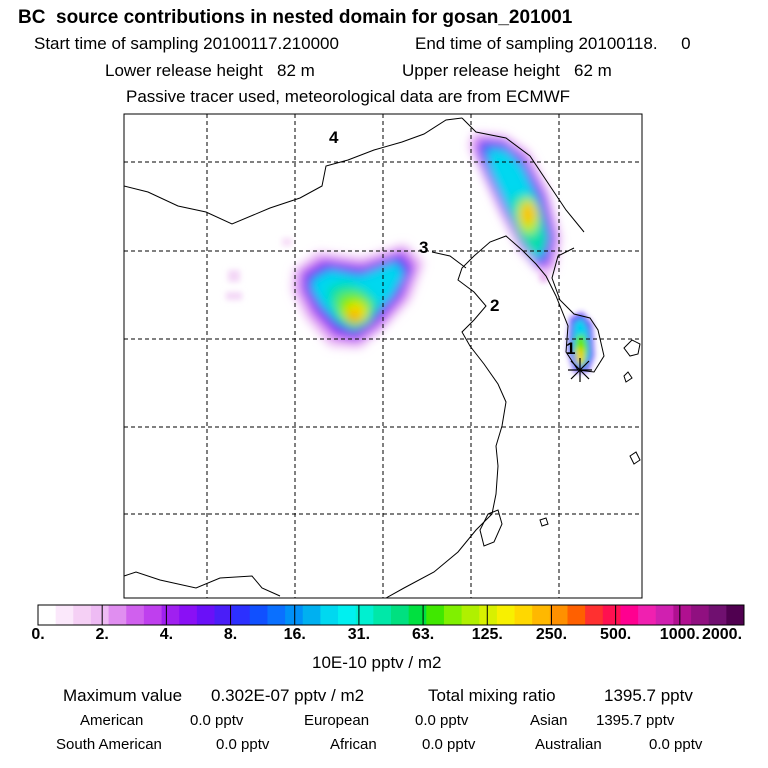 This screenshot has height=768, width=768. Describe the element at coordinates (377, 662) in the screenshot. I see `colorbar-units: 10E-10 pptv / m2` at that location.